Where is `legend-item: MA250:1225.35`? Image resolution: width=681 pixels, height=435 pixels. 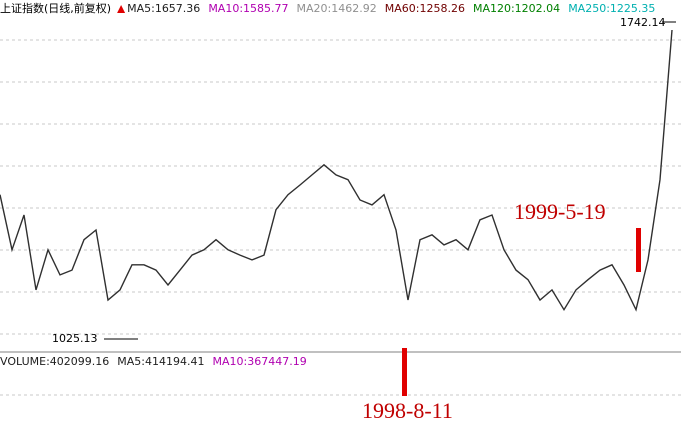 legend-item: MA250:1225.35 is located at coordinates (611, 8).